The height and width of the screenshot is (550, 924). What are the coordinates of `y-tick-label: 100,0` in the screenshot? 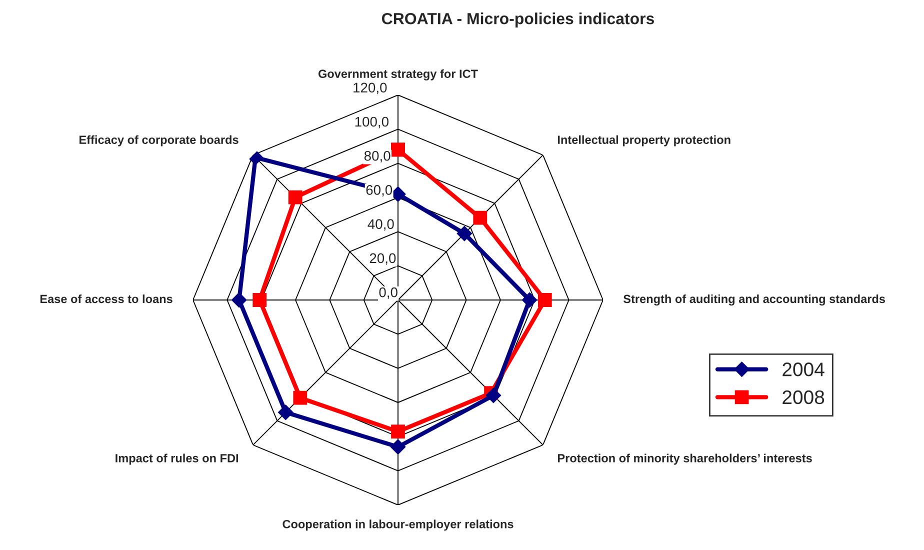 It's located at (372, 122).